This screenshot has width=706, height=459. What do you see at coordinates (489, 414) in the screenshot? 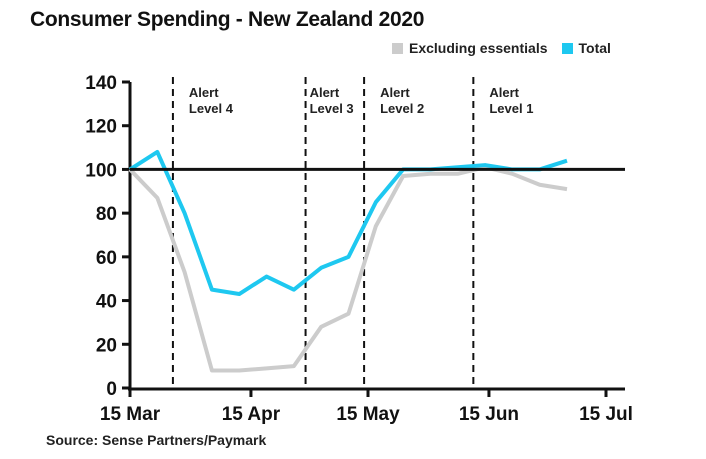
I see `x-tick-label: 15 Jun` at bounding box center [489, 414].